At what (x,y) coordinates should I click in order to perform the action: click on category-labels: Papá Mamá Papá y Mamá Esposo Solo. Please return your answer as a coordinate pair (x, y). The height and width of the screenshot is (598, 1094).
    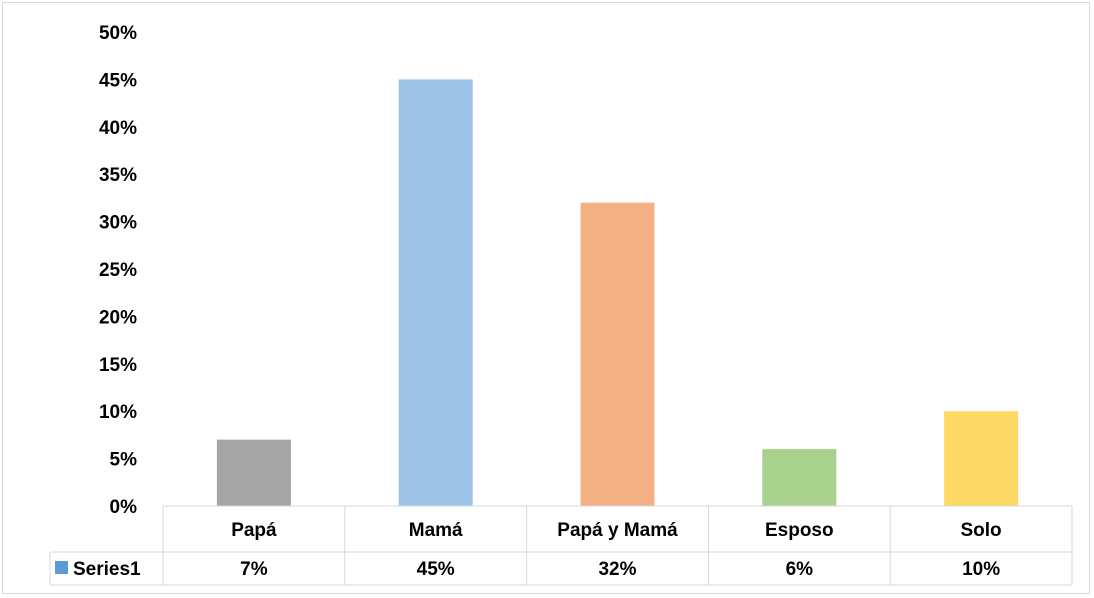
    Looking at the image, I should click on (616, 530).